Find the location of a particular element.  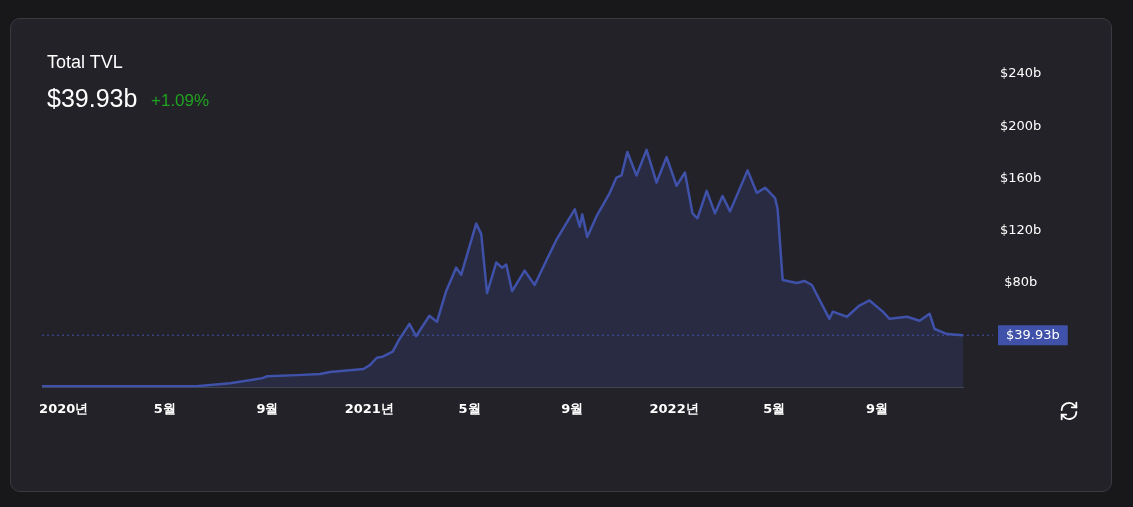

y-tick-label: $80b is located at coordinates (1021, 282).